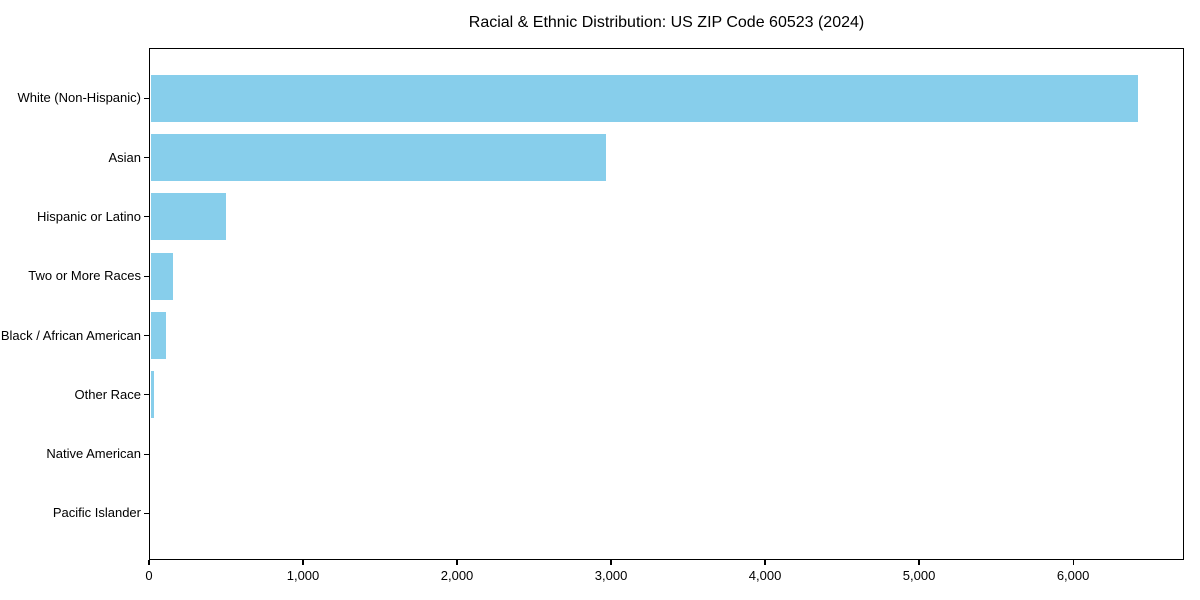 The width and height of the screenshot is (1200, 600). Describe the element at coordinates (124, 157) in the screenshot. I see `y-axis-label: Asian` at that location.